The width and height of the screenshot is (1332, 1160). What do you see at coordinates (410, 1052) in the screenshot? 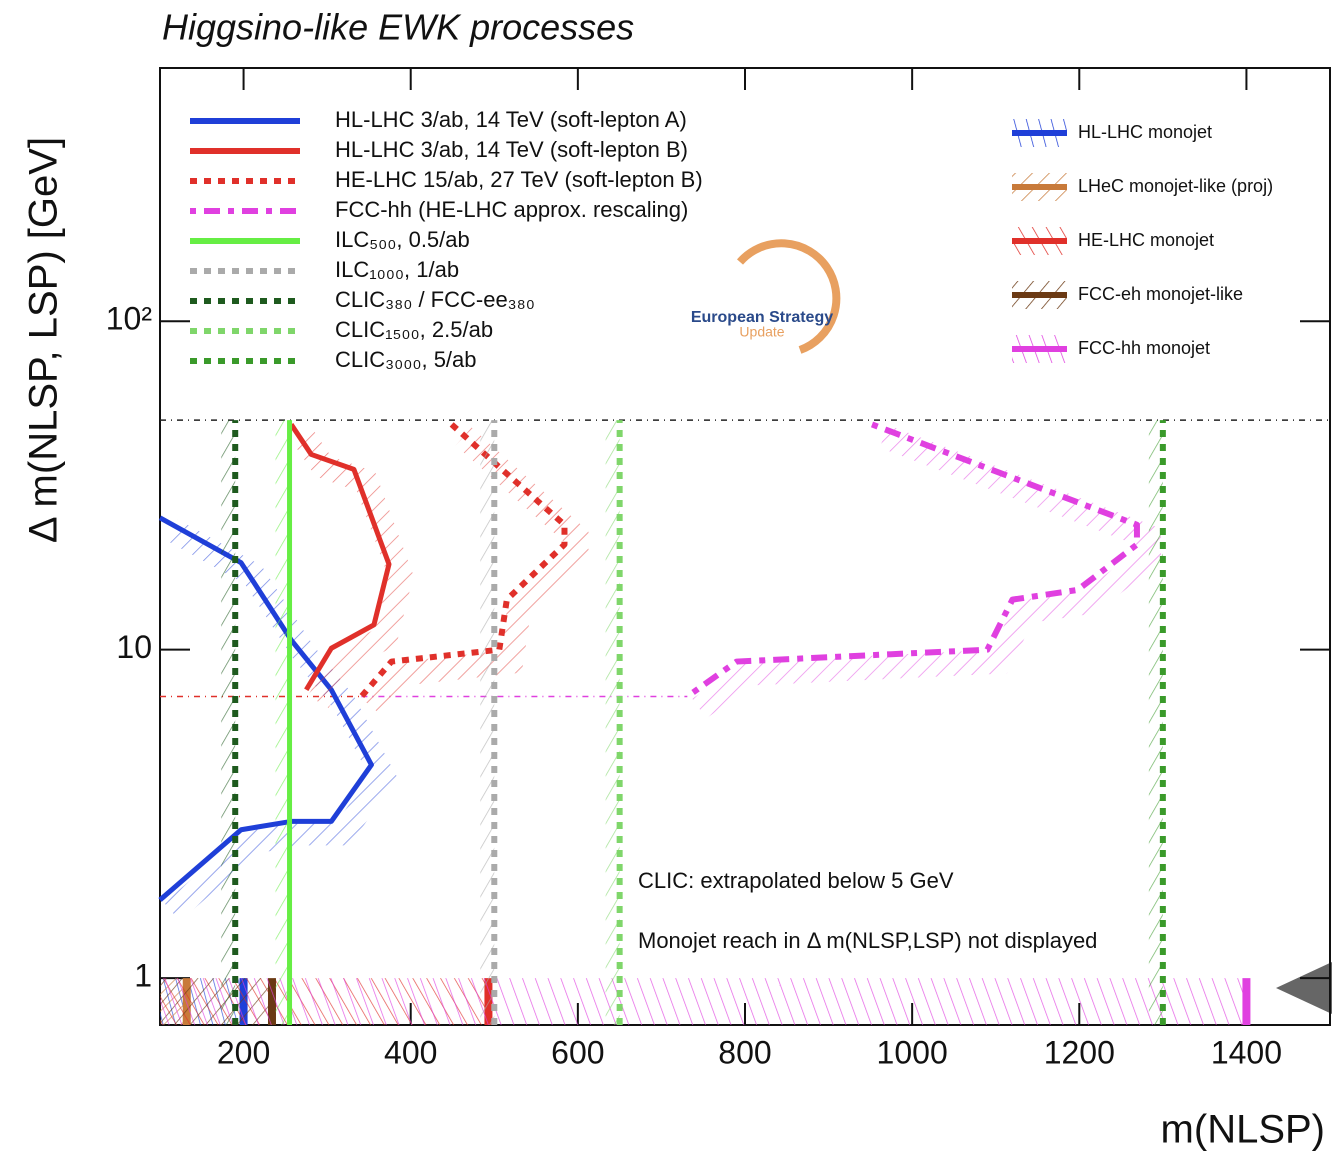
I see `x-tick-label: 400` at bounding box center [410, 1052].